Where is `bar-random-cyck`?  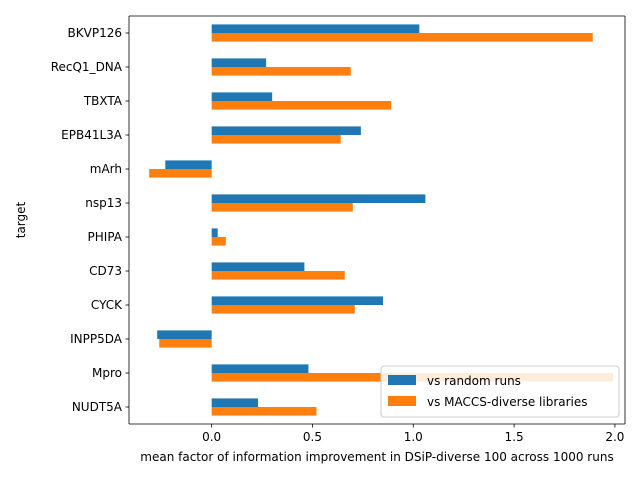
bar-random-cyck is located at coordinates (297, 300).